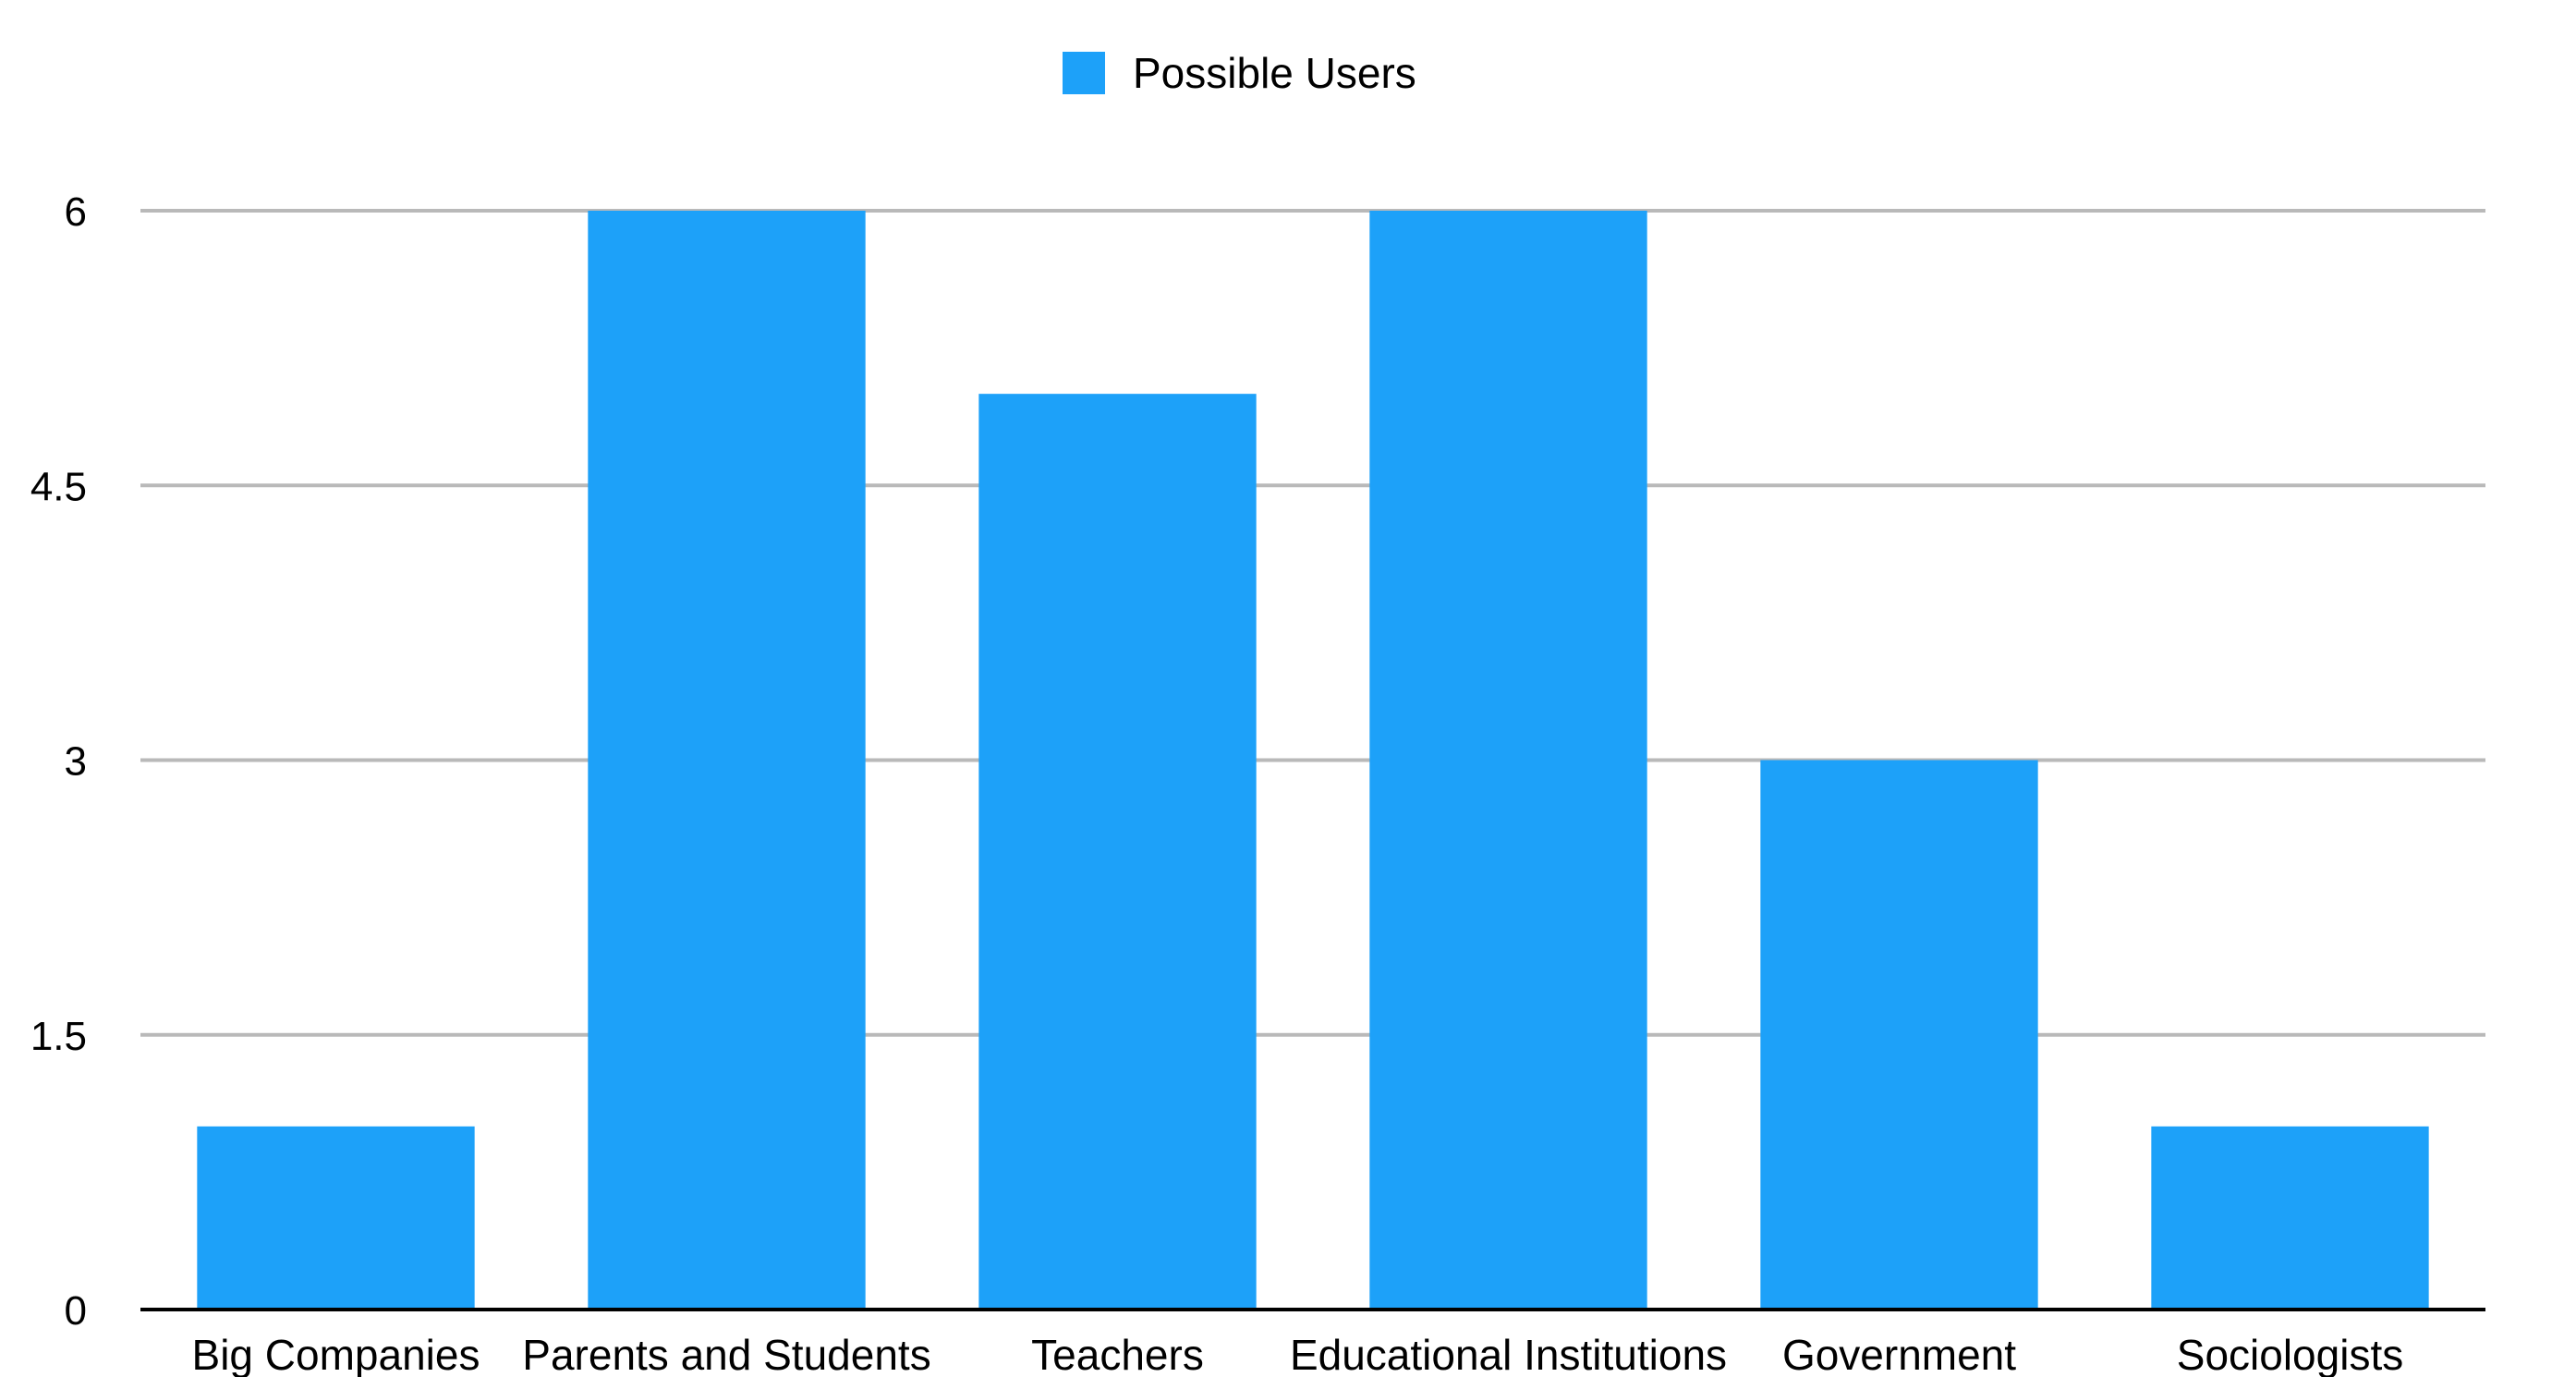 This screenshot has height=1377, width=2576. Describe the element at coordinates (76, 212) in the screenshot. I see `y-tick-label: 6` at that location.